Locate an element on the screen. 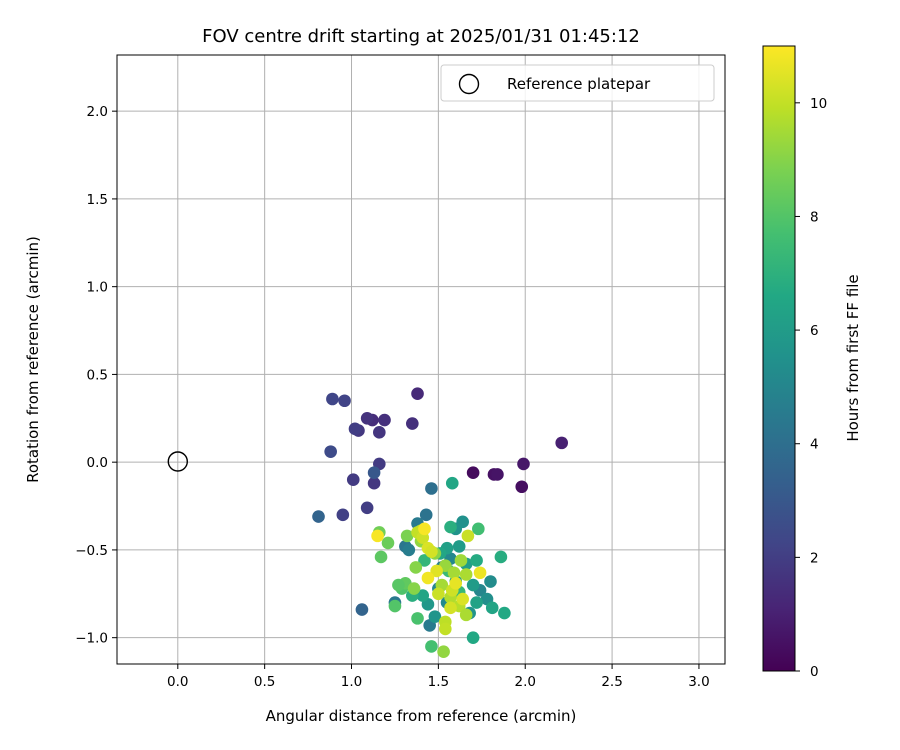  y-tick-label: 0.5 is located at coordinates (97, 375).